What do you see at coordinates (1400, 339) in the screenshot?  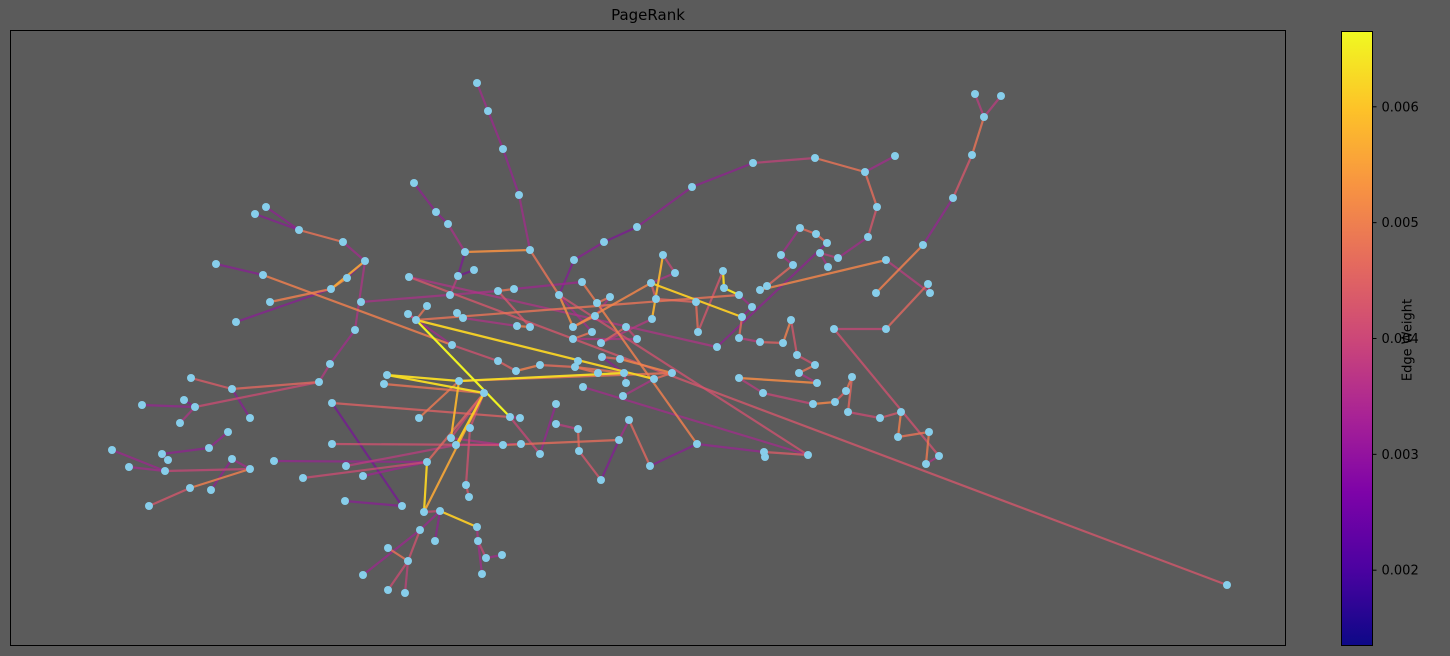 I see `colorbar-tick-label: 0.004` at bounding box center [1400, 339].